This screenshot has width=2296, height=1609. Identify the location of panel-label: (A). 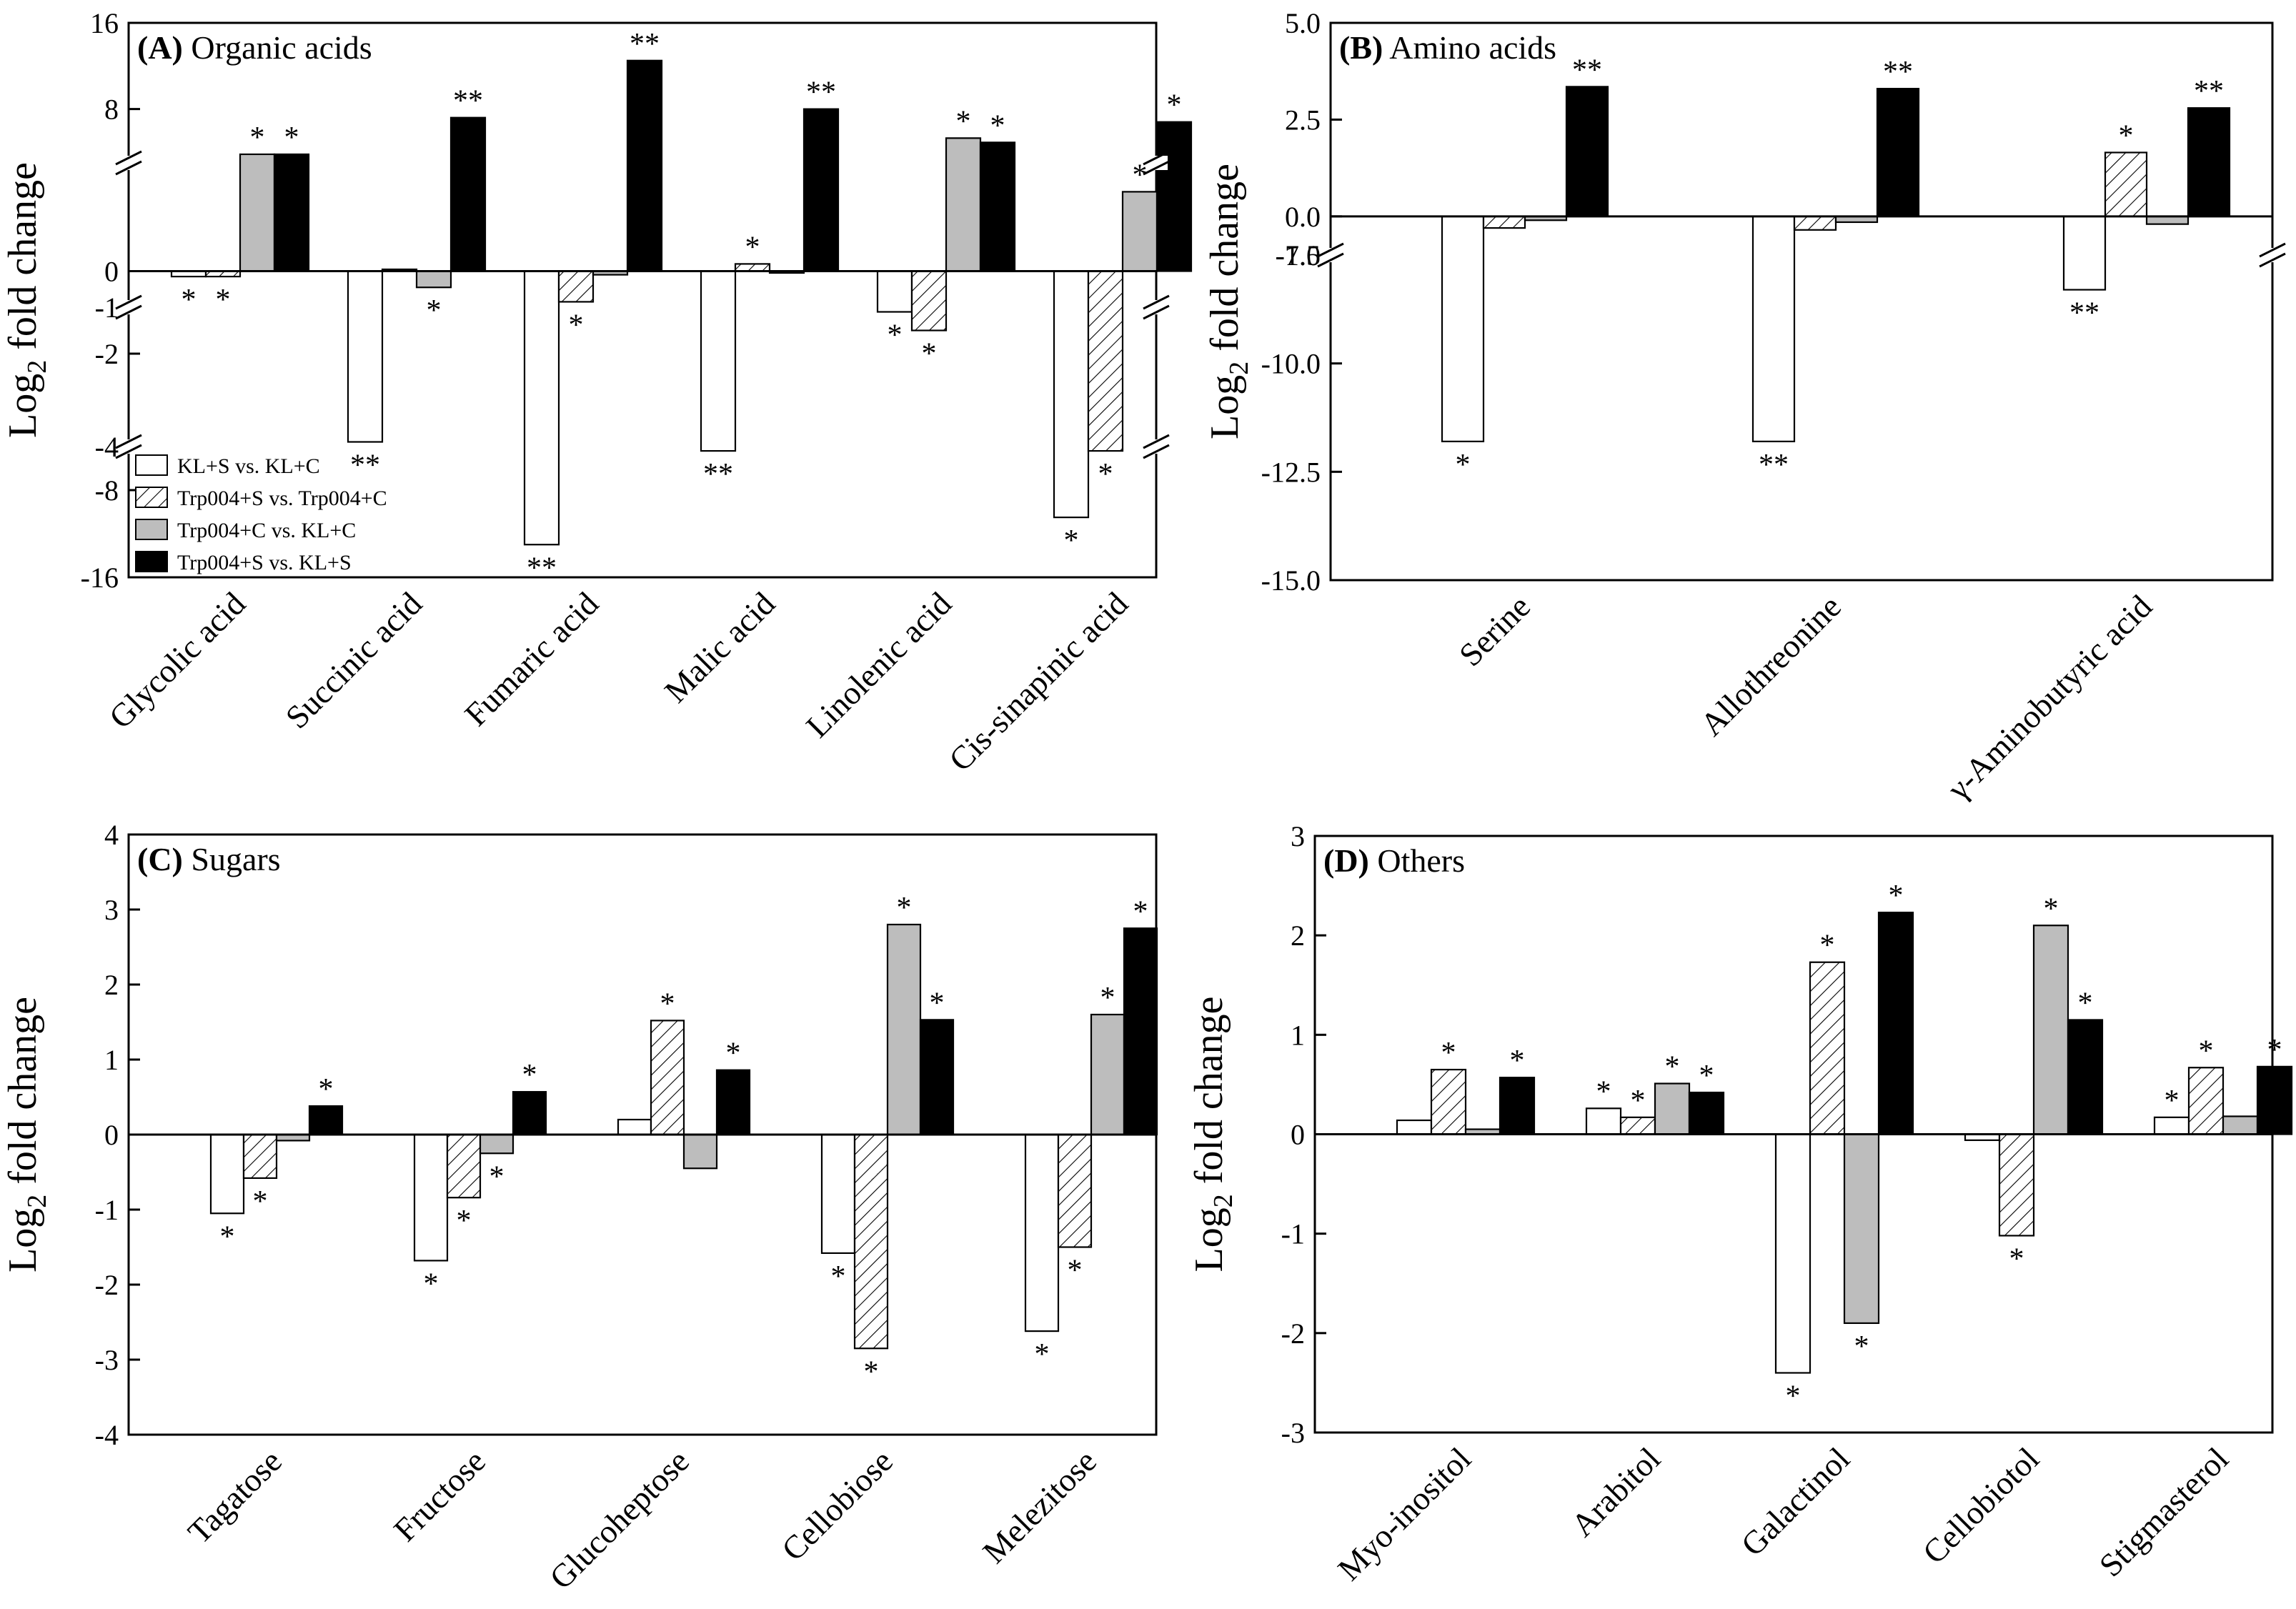
(160, 48).